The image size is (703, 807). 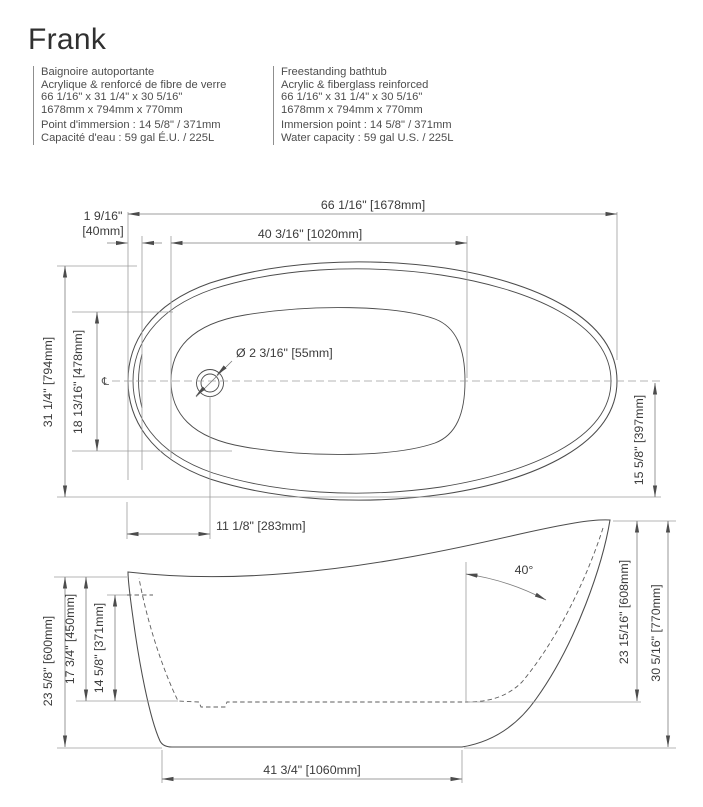 I want to click on dim-overall-width-label: 31 1/4" [794mm], so click(x=48, y=382).